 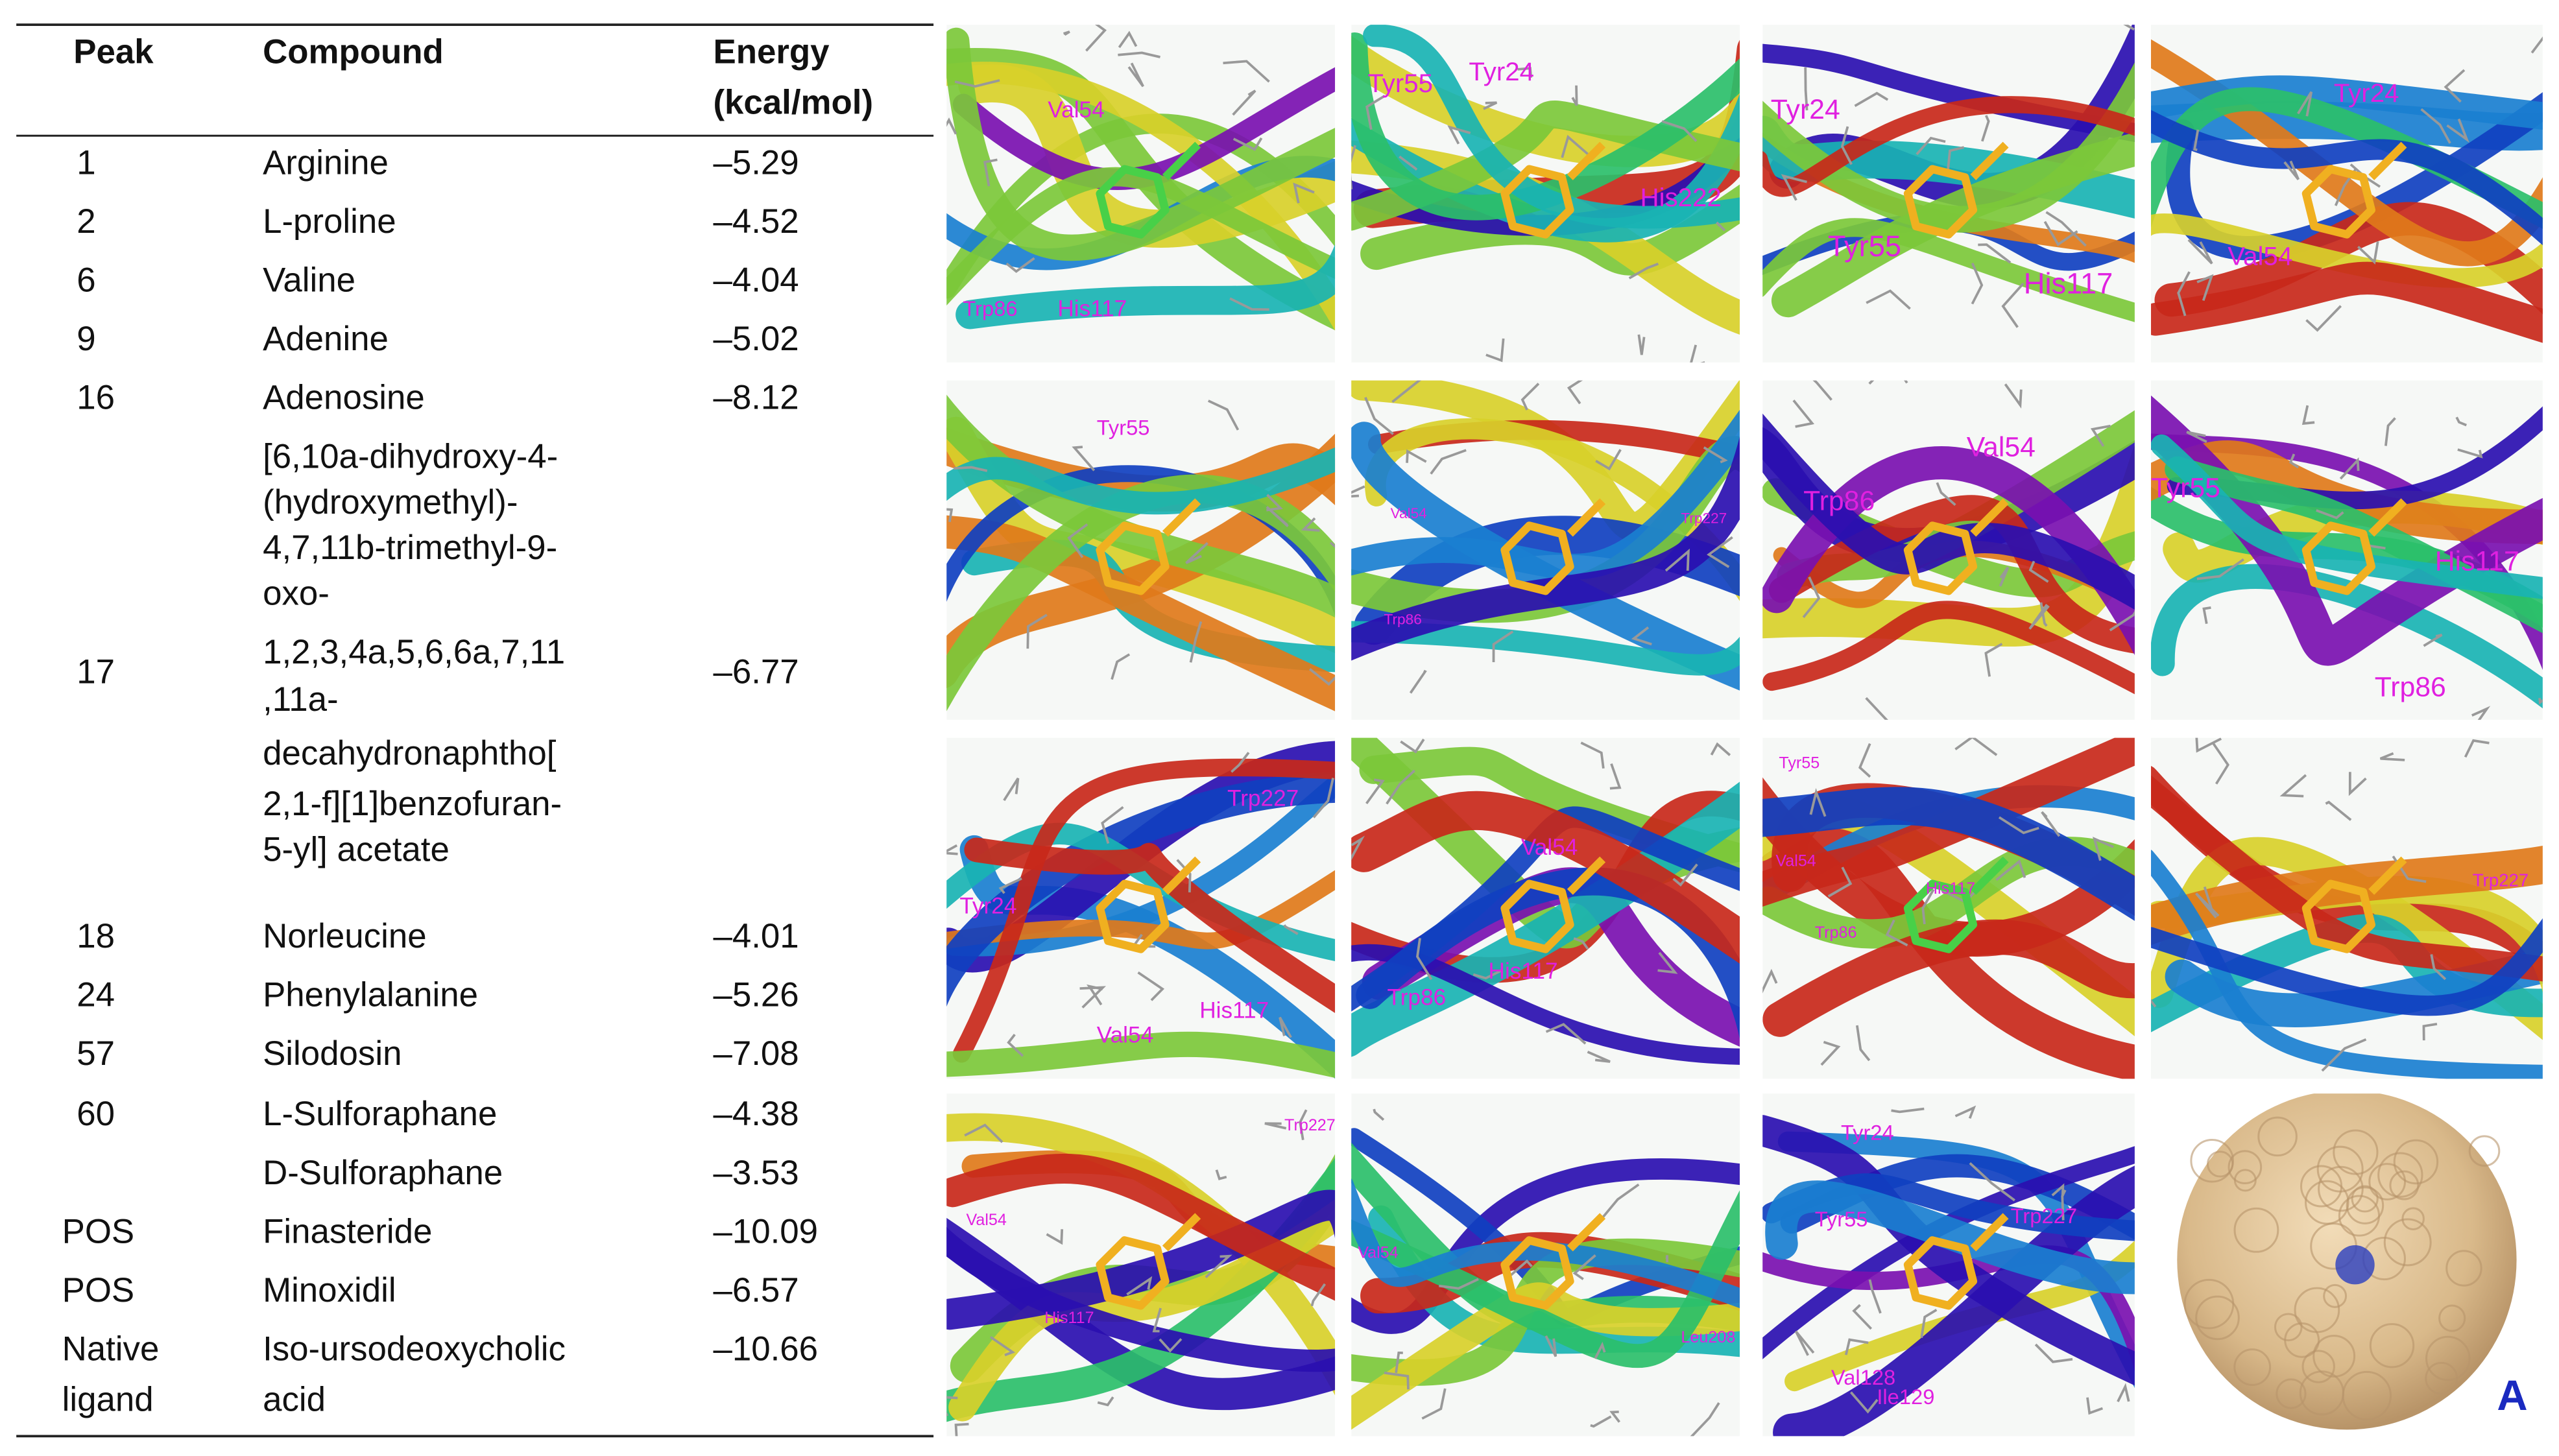 I want to click on energy-cell: –6.57, so click(x=756, y=1290).